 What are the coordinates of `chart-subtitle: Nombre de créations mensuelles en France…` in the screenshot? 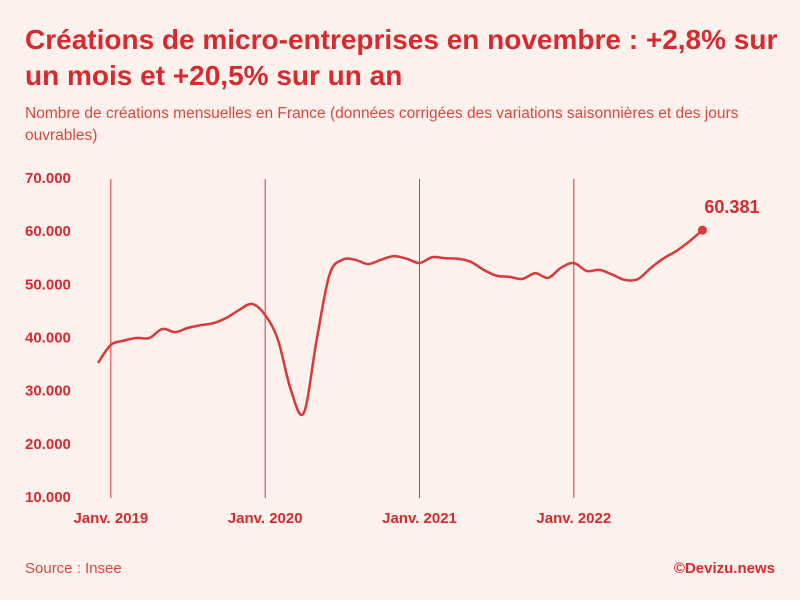 It's located at (382, 124).